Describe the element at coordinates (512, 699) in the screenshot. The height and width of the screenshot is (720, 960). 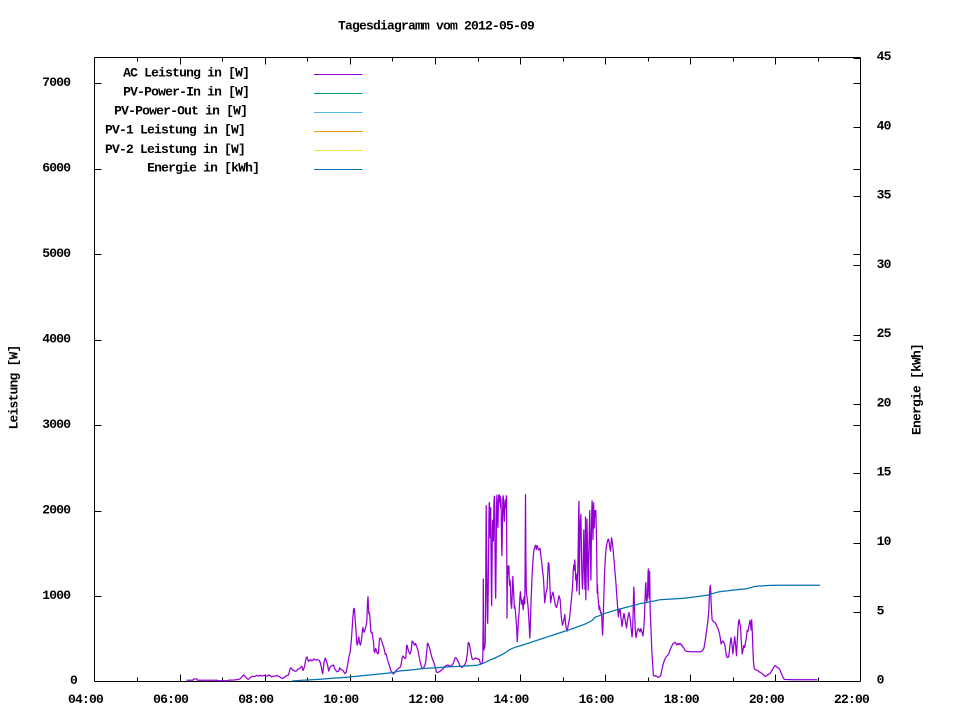
I see `svg-text: 14:00` at that location.